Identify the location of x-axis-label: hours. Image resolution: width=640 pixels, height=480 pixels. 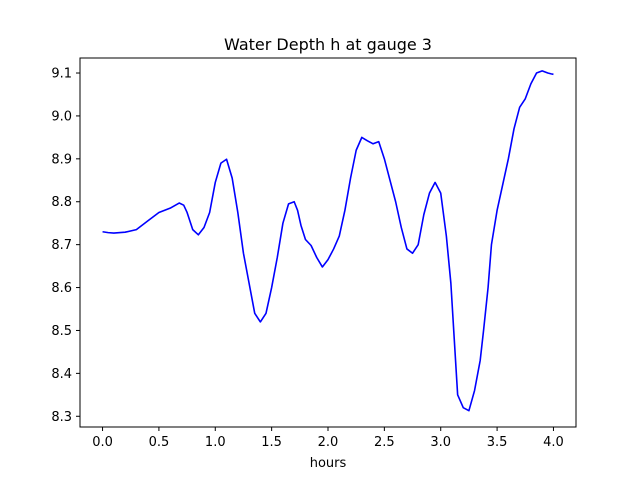
(328, 463).